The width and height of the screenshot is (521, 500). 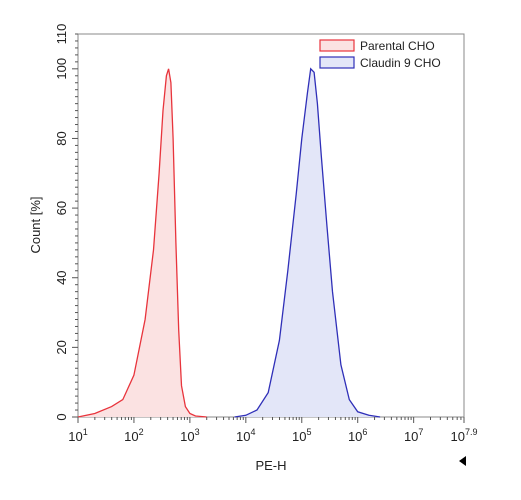 What do you see at coordinates (462, 461) in the screenshot?
I see `scroll-left-icon` at bounding box center [462, 461].